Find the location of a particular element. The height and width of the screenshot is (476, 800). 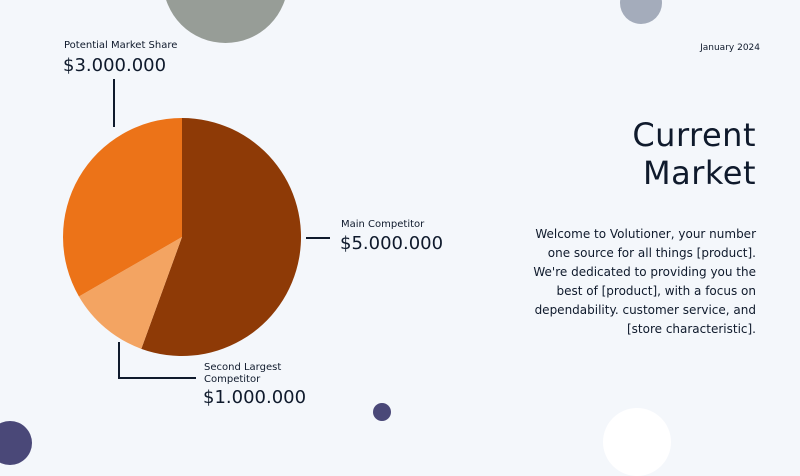

second-competitor-value: $1.000.000 is located at coordinates (255, 397).